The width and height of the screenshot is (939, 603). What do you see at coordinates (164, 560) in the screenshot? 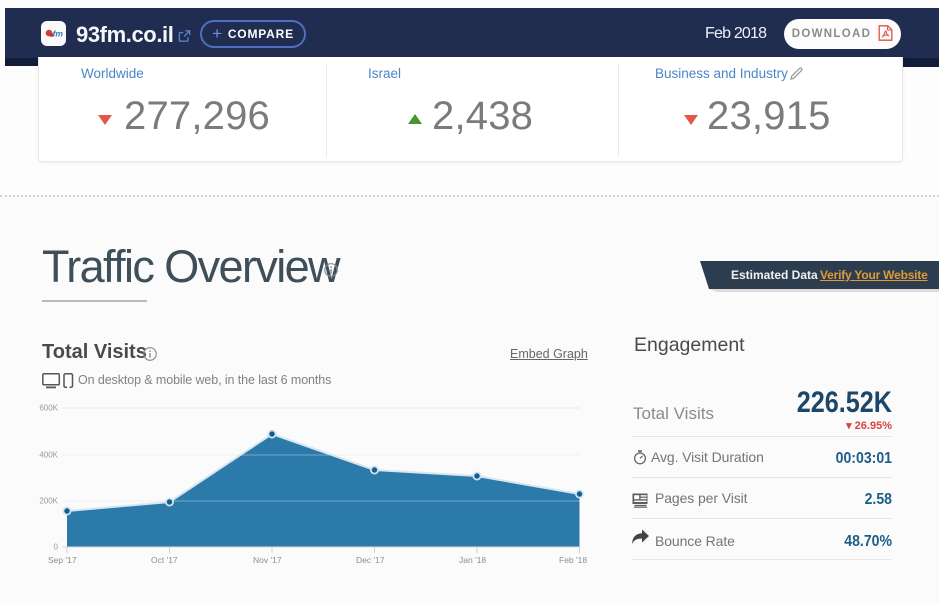
I see `svg-text: Oct '17` at bounding box center [164, 560].